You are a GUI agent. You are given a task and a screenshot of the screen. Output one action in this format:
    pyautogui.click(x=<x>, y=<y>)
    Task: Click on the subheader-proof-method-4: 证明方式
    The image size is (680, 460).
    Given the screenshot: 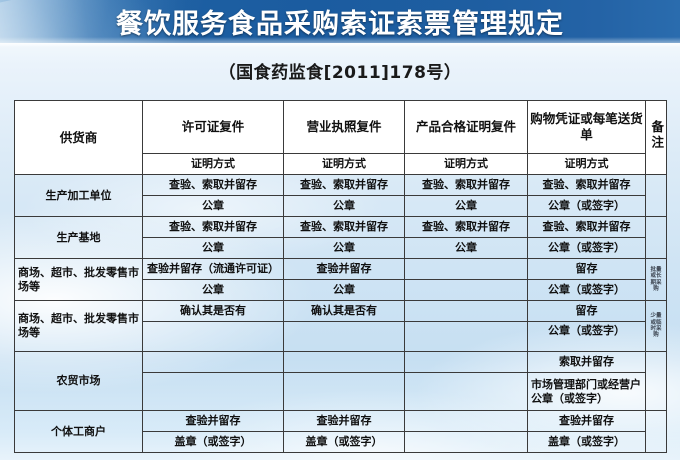 What is the action you would take?
    pyautogui.click(x=586, y=164)
    